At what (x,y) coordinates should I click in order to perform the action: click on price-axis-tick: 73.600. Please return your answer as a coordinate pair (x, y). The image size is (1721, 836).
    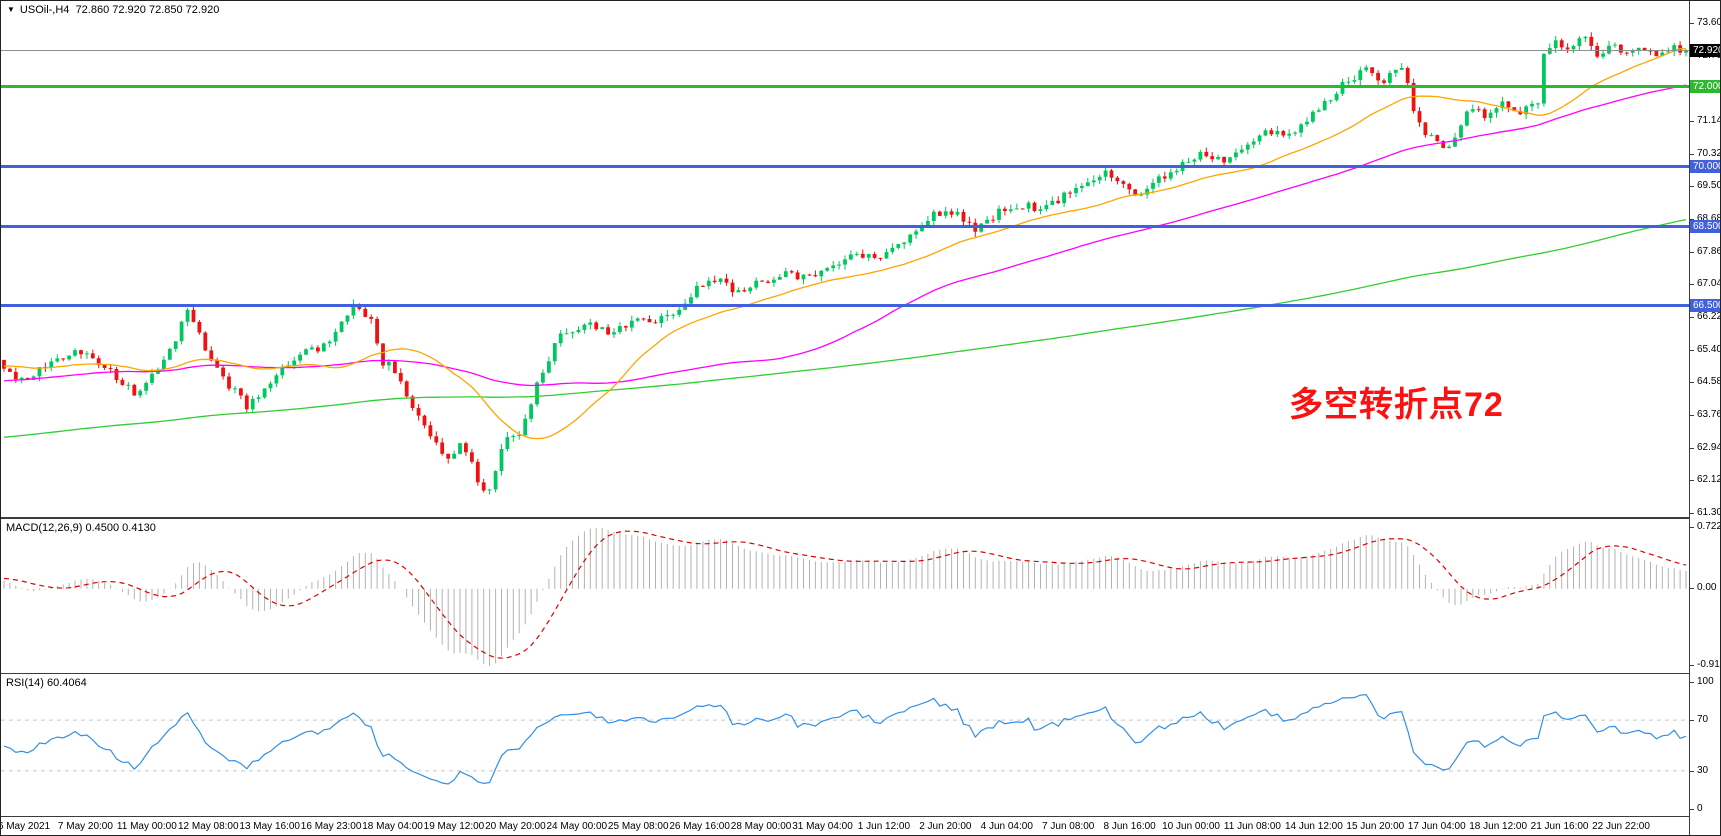
    Looking at the image, I should click on (1705, 22).